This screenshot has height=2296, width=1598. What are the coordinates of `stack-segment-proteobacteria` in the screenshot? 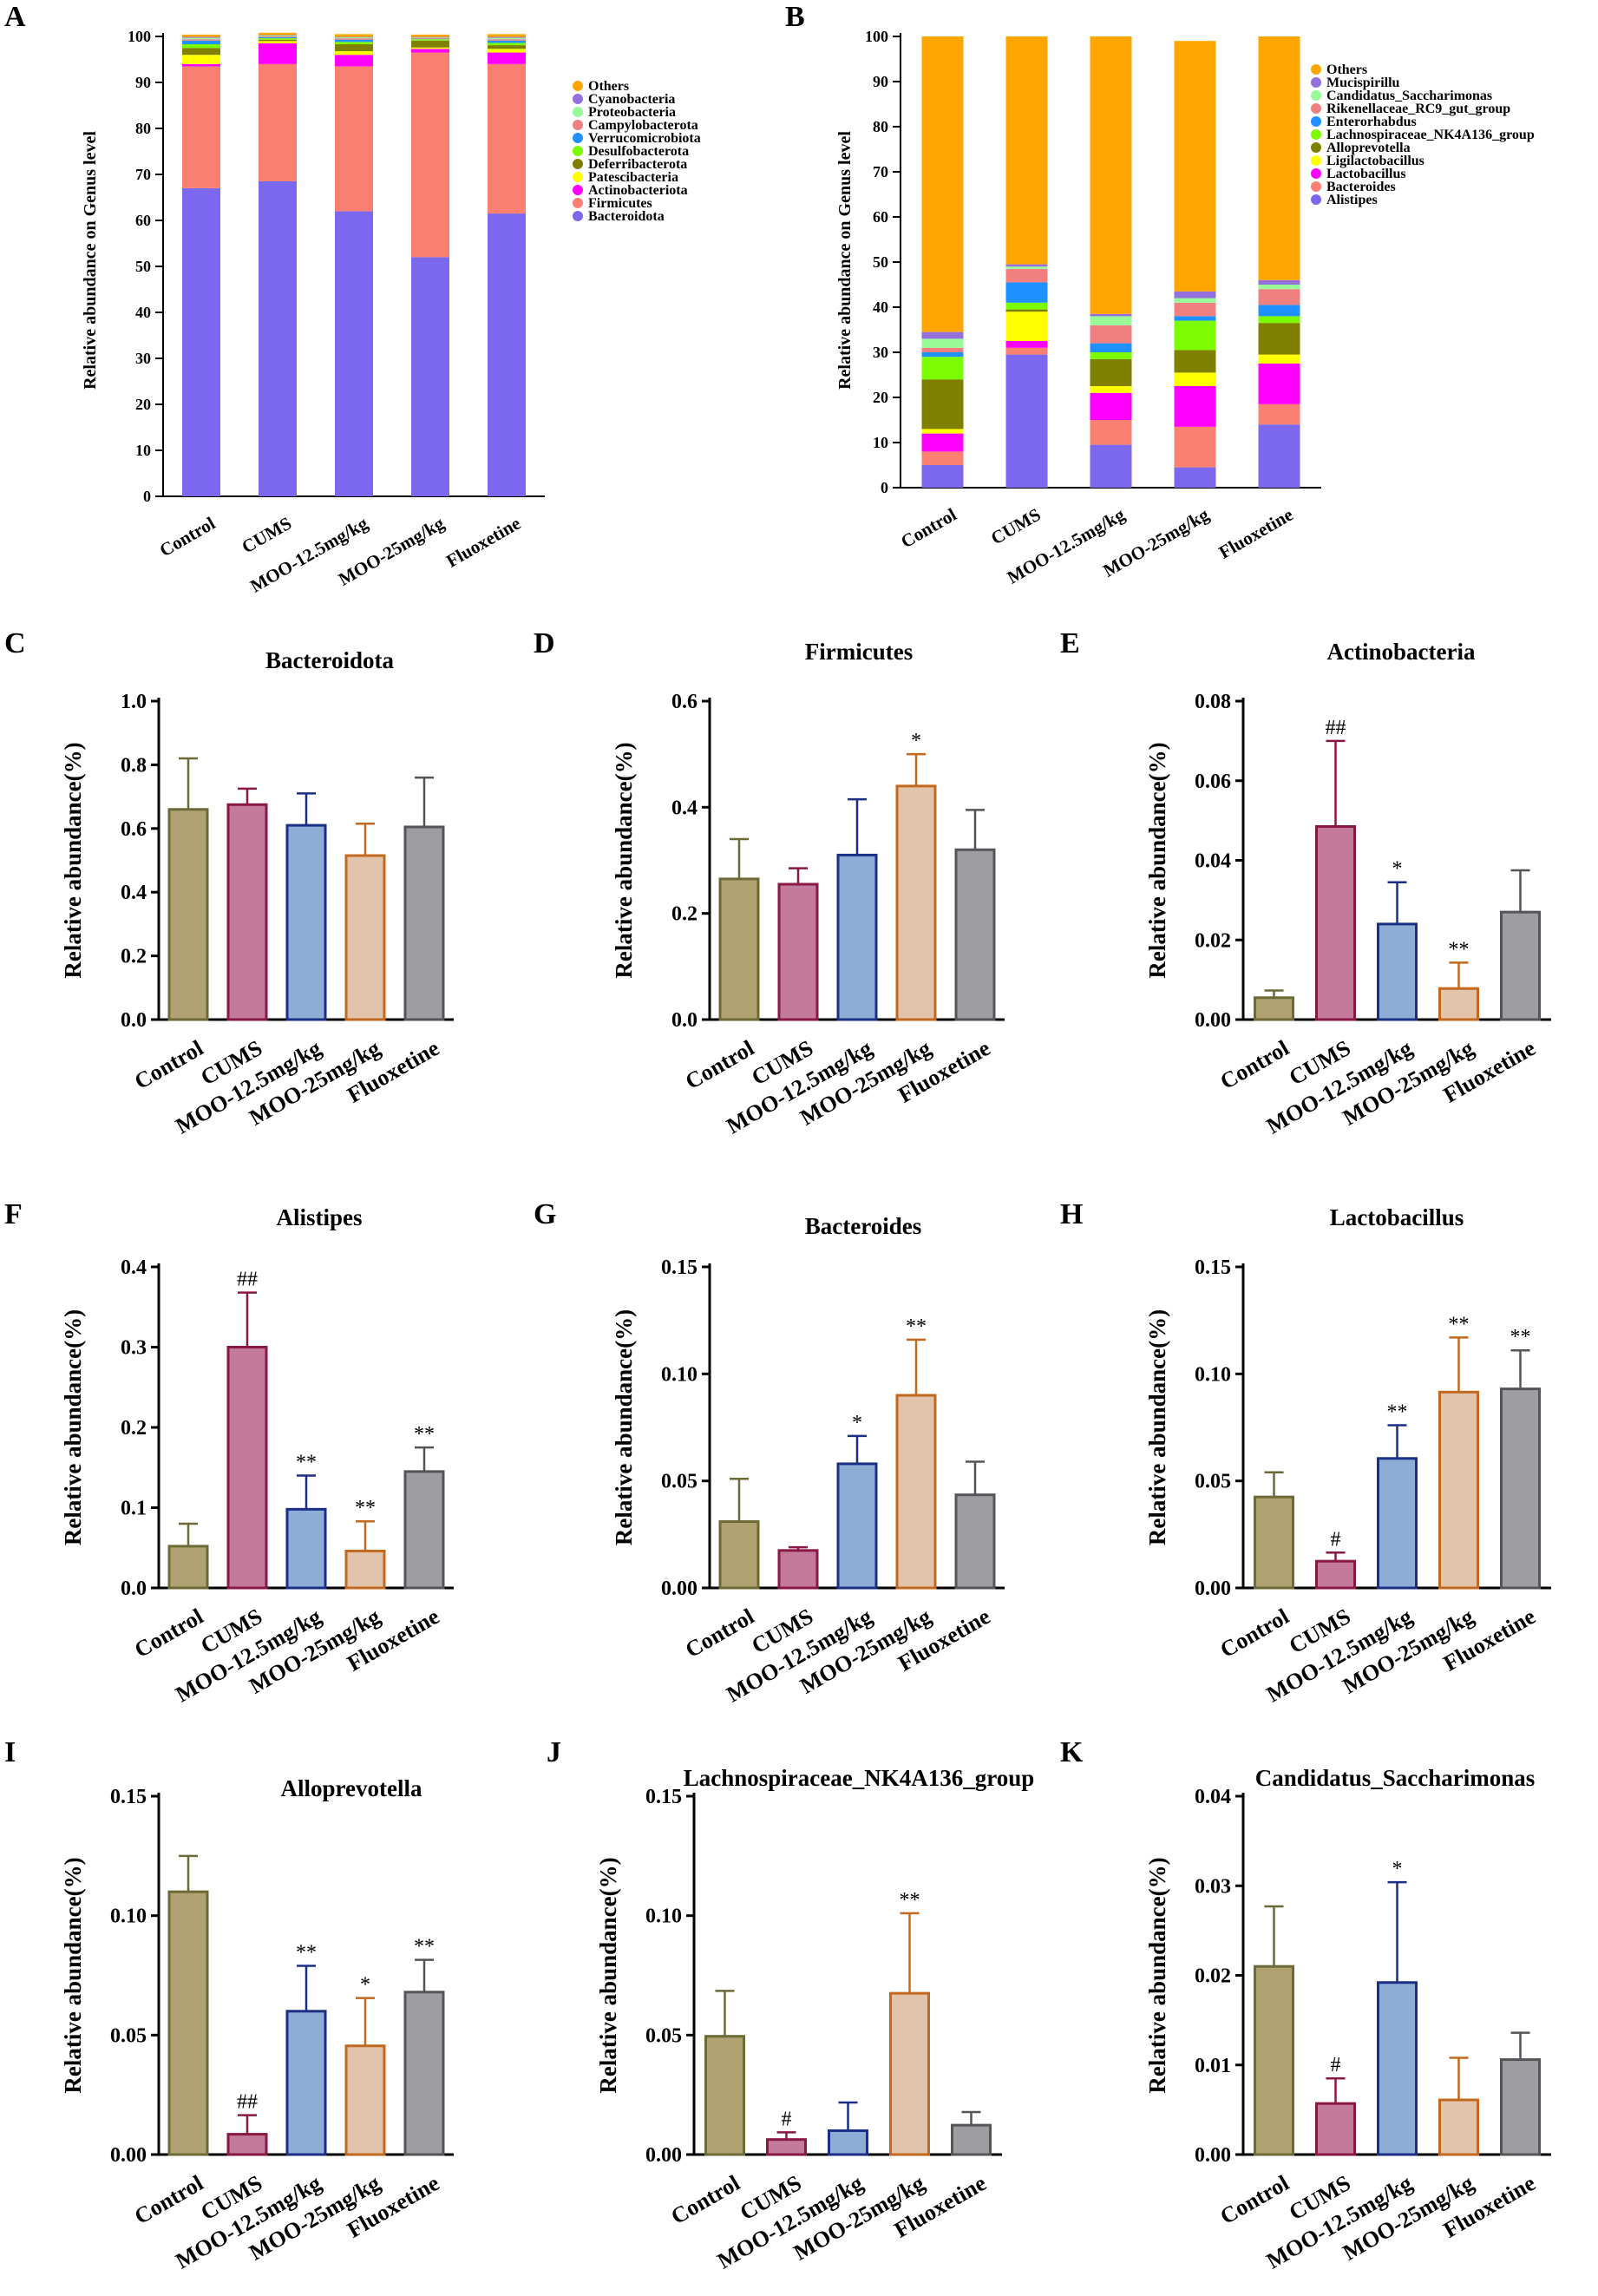 It's located at (201, 38).